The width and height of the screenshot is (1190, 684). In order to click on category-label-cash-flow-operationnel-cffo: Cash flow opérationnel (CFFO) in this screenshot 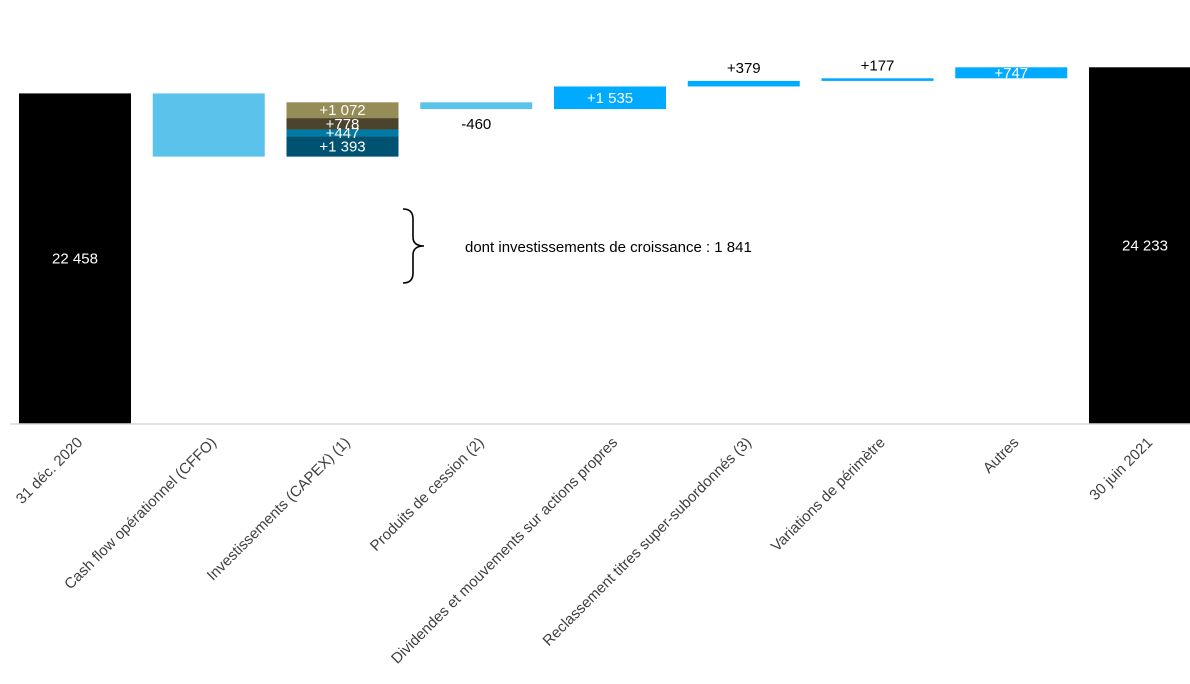, I will do `click(140, 513)`.